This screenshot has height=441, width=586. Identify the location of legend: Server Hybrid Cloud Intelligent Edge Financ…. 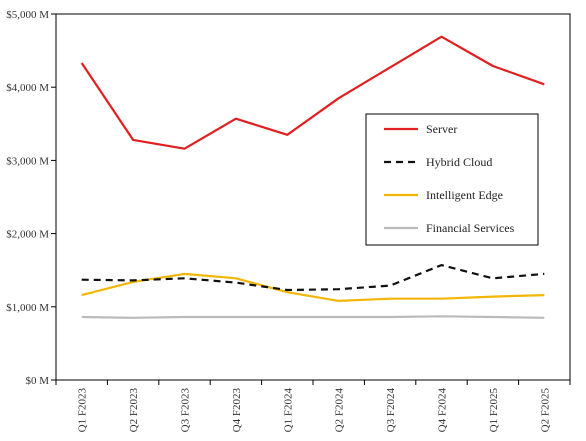
(452, 179).